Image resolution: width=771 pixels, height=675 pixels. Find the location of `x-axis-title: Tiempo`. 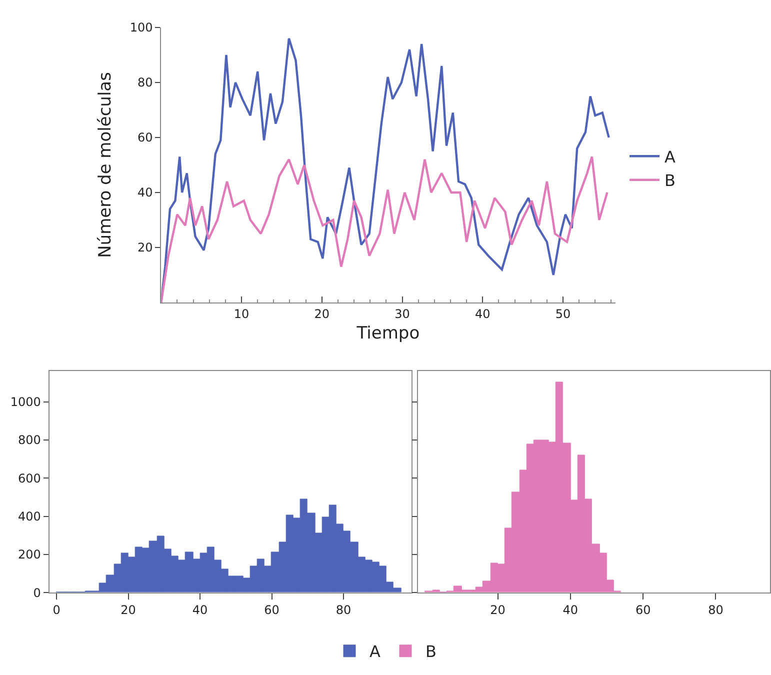

x-axis-title: Tiempo is located at coordinates (388, 333).